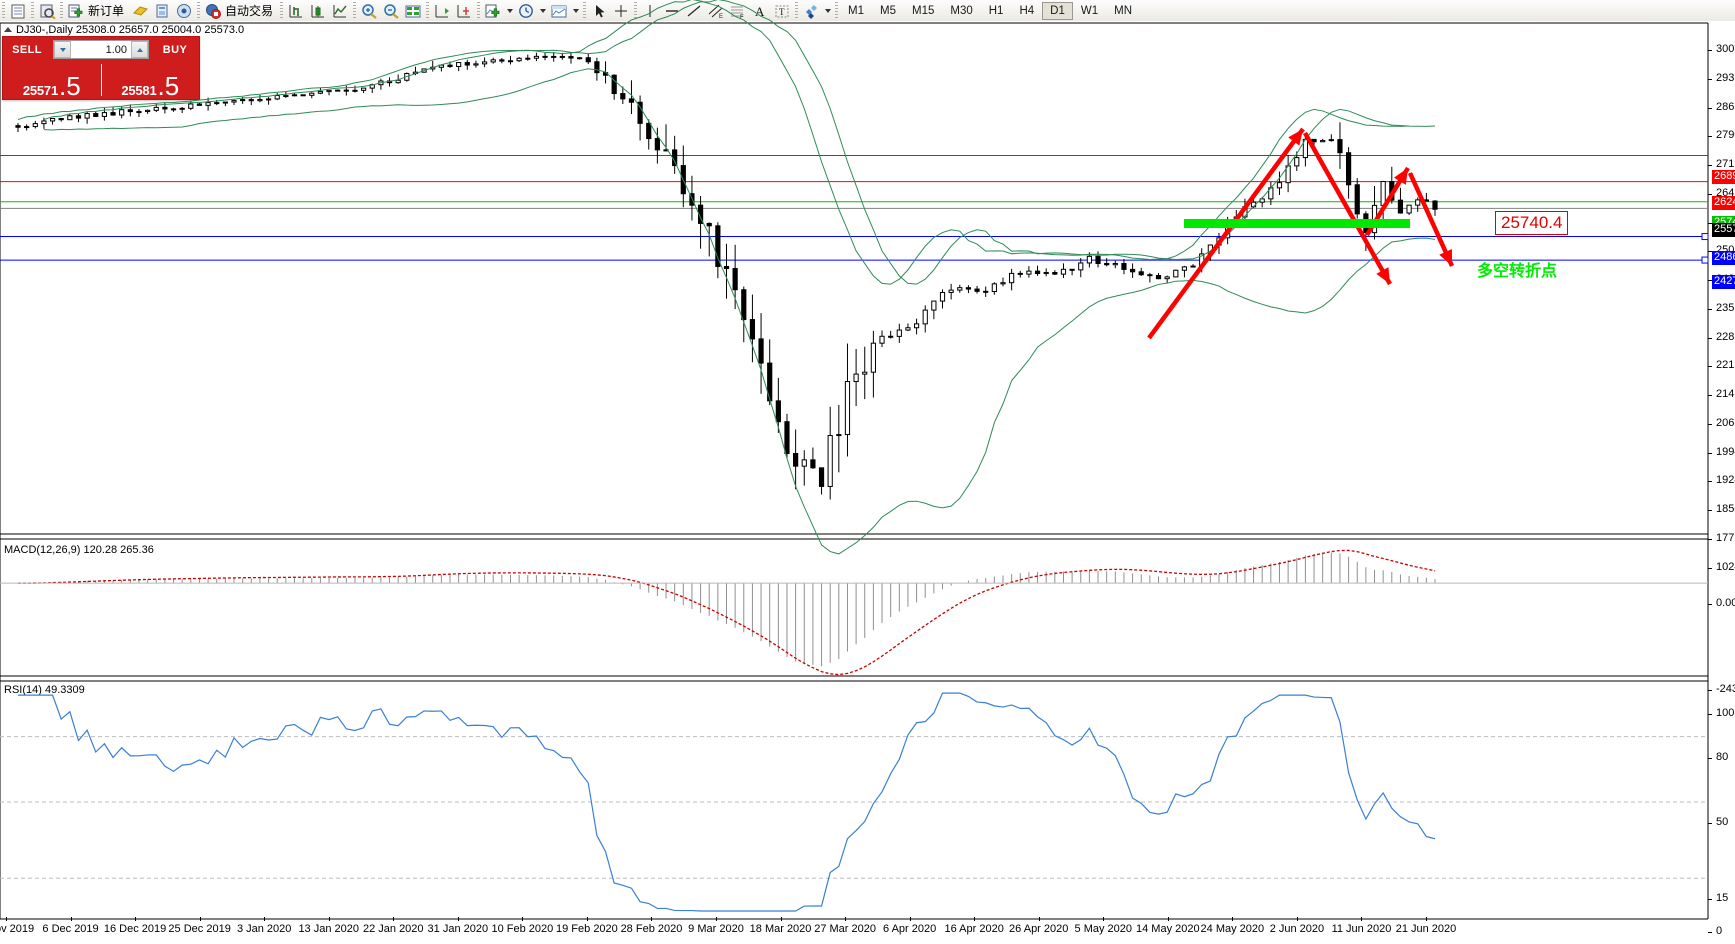  I want to click on cursor-icon, so click(599, 10).